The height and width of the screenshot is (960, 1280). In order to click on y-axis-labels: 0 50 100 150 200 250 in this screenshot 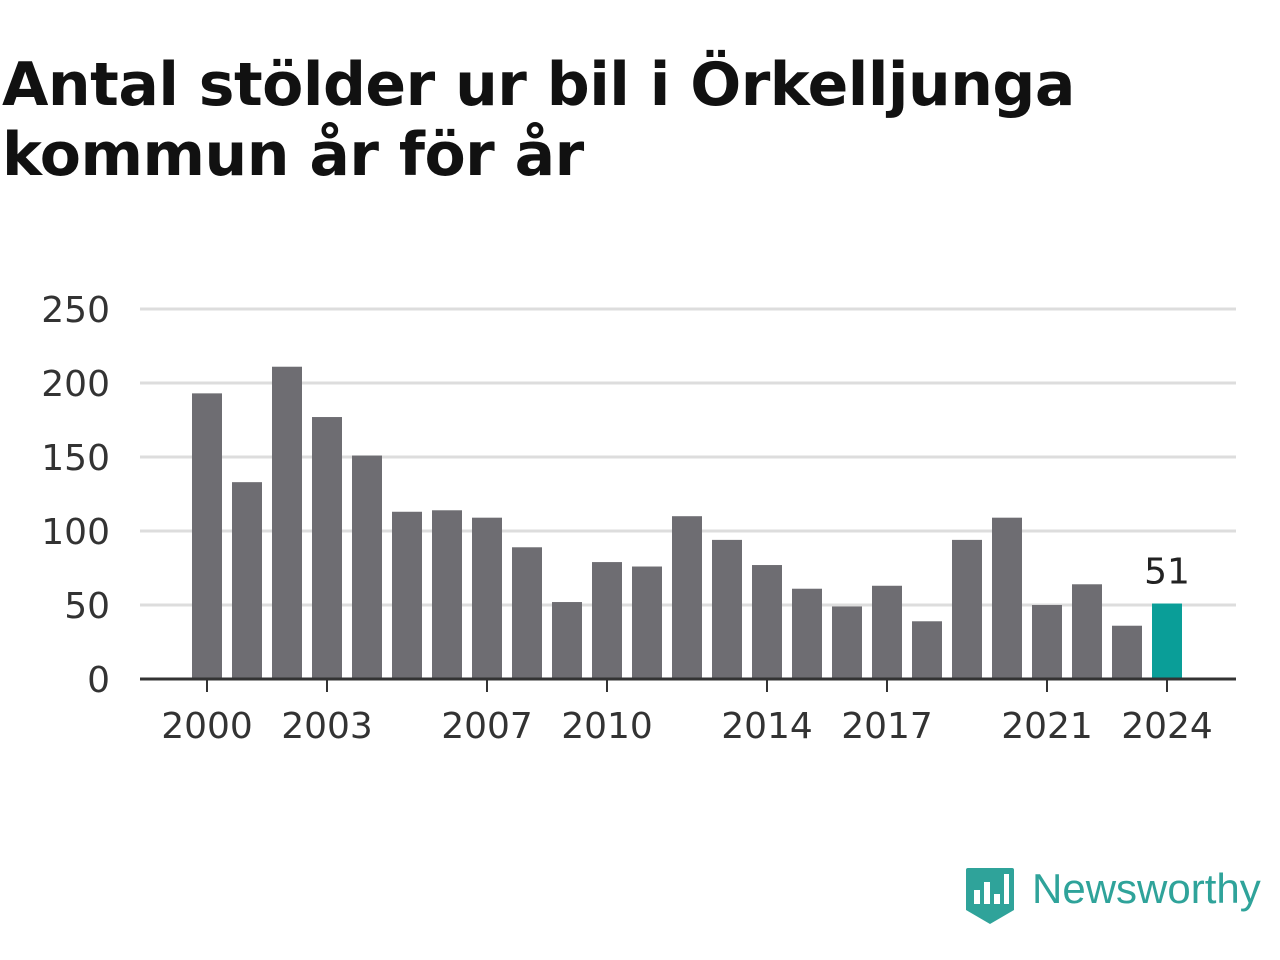, I will do `click(75, 495)`.